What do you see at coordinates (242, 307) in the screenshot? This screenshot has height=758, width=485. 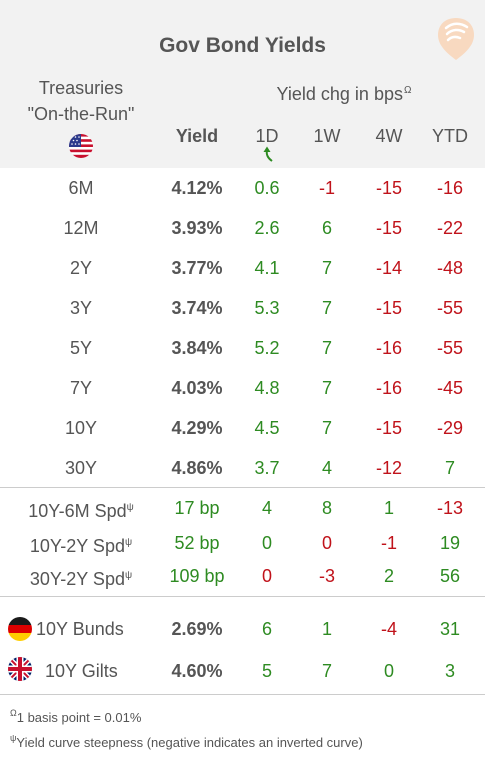 I see `table-row: 3Y 3.74% 5.3 7 -15 -55` at bounding box center [242, 307].